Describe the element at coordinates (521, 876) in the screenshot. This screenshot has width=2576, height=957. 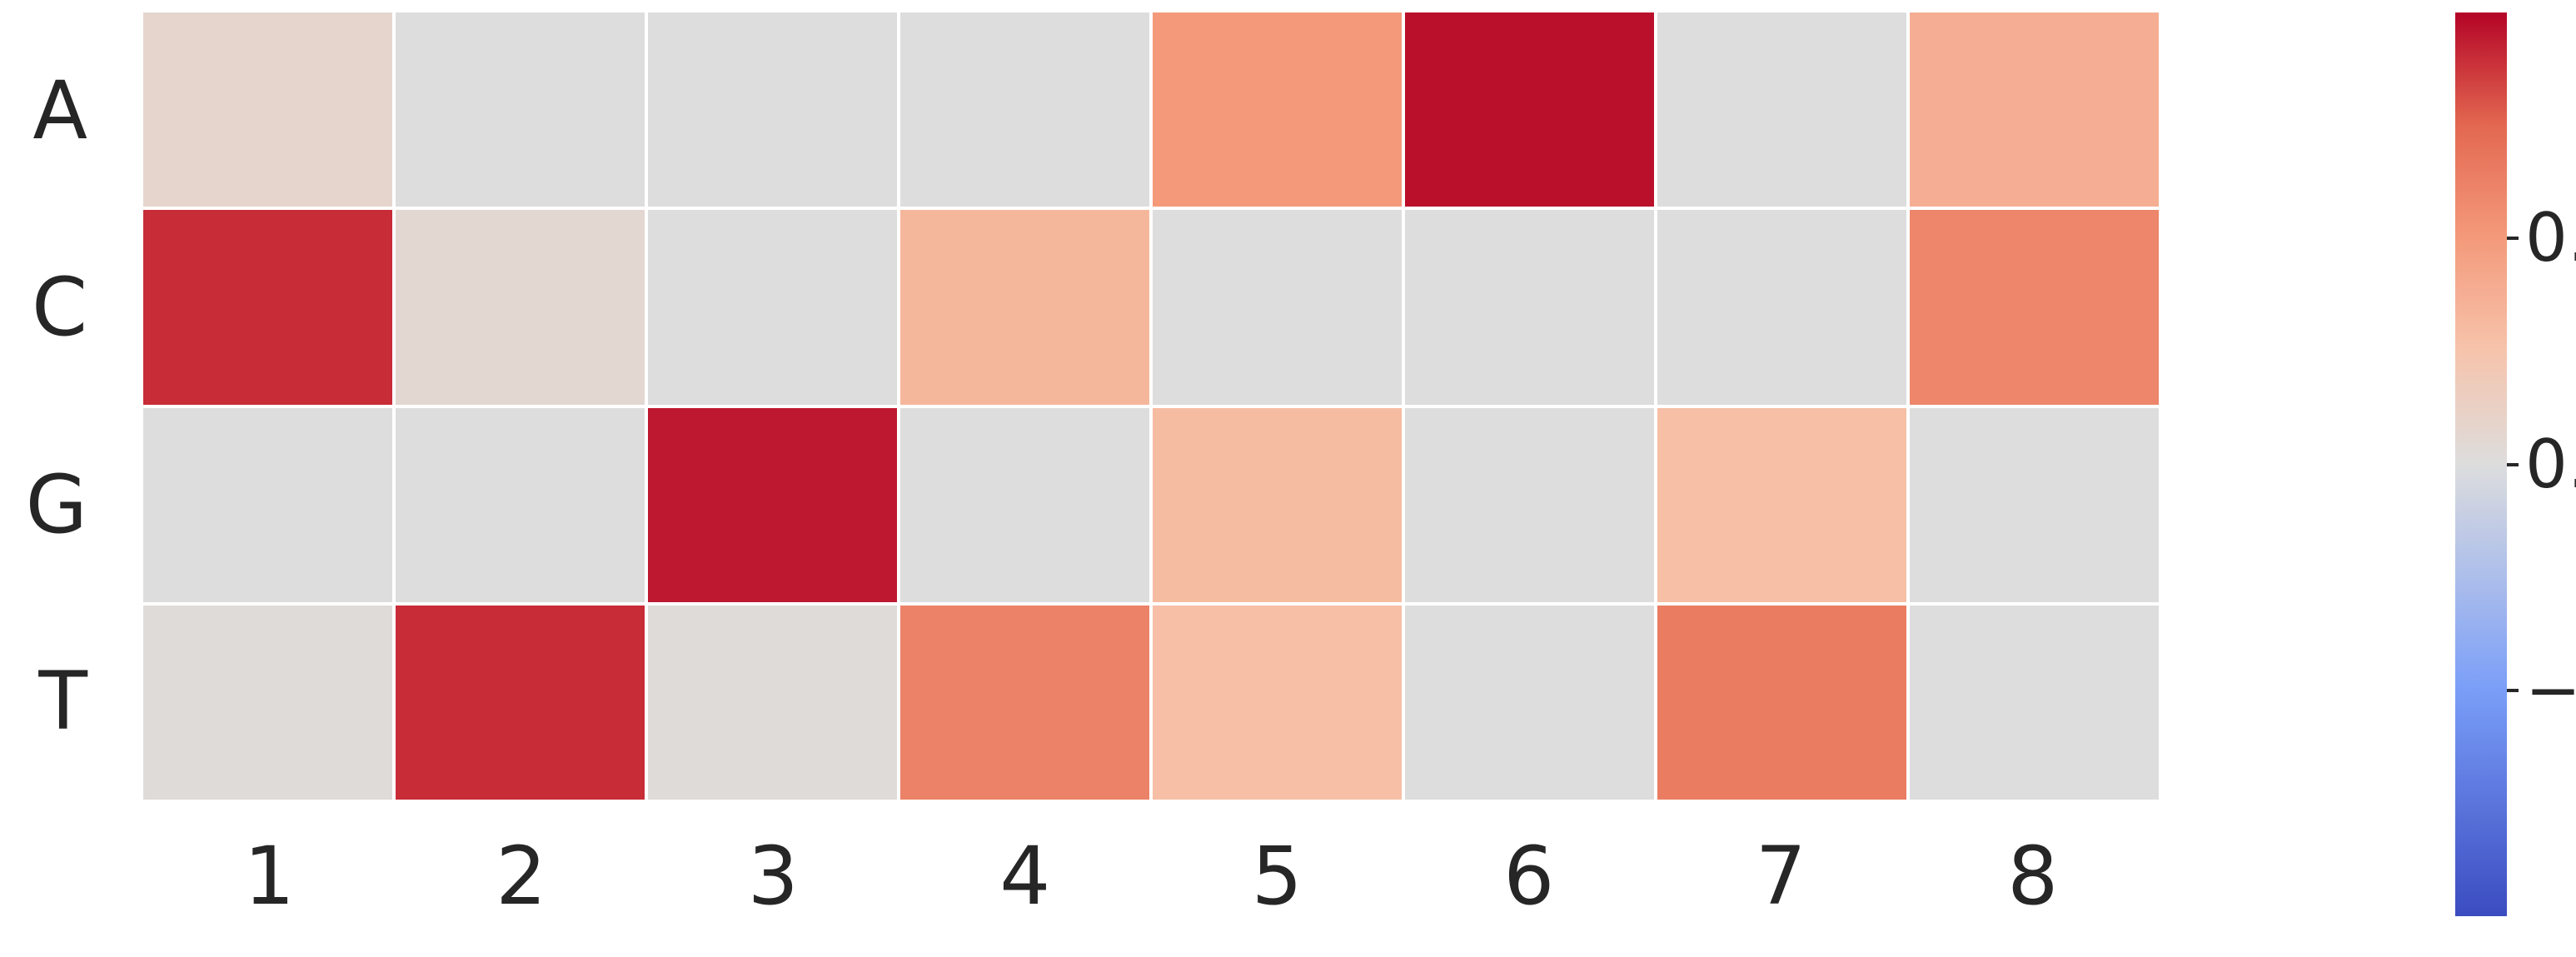
I see `x-tick-label-2: 2` at that location.